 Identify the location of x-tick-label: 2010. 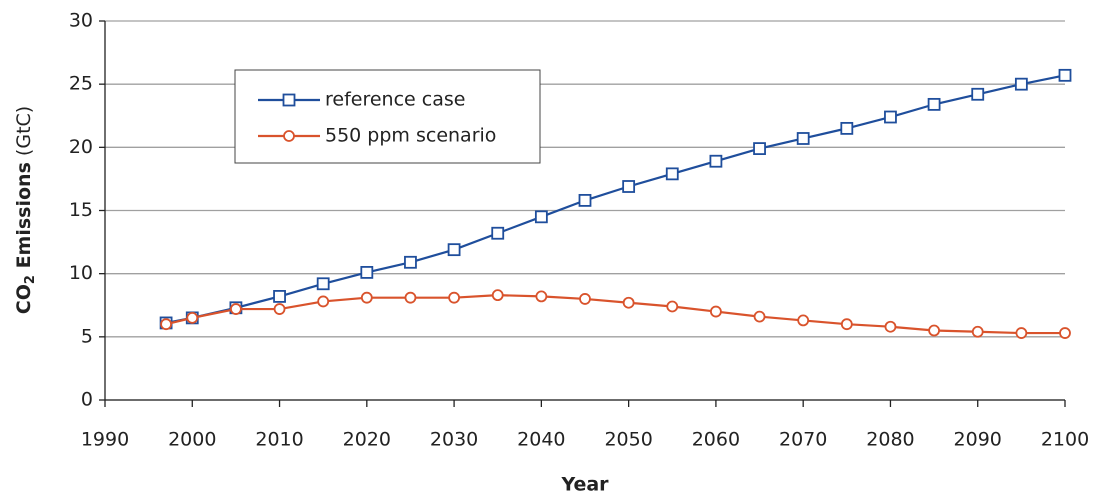
(279, 440).